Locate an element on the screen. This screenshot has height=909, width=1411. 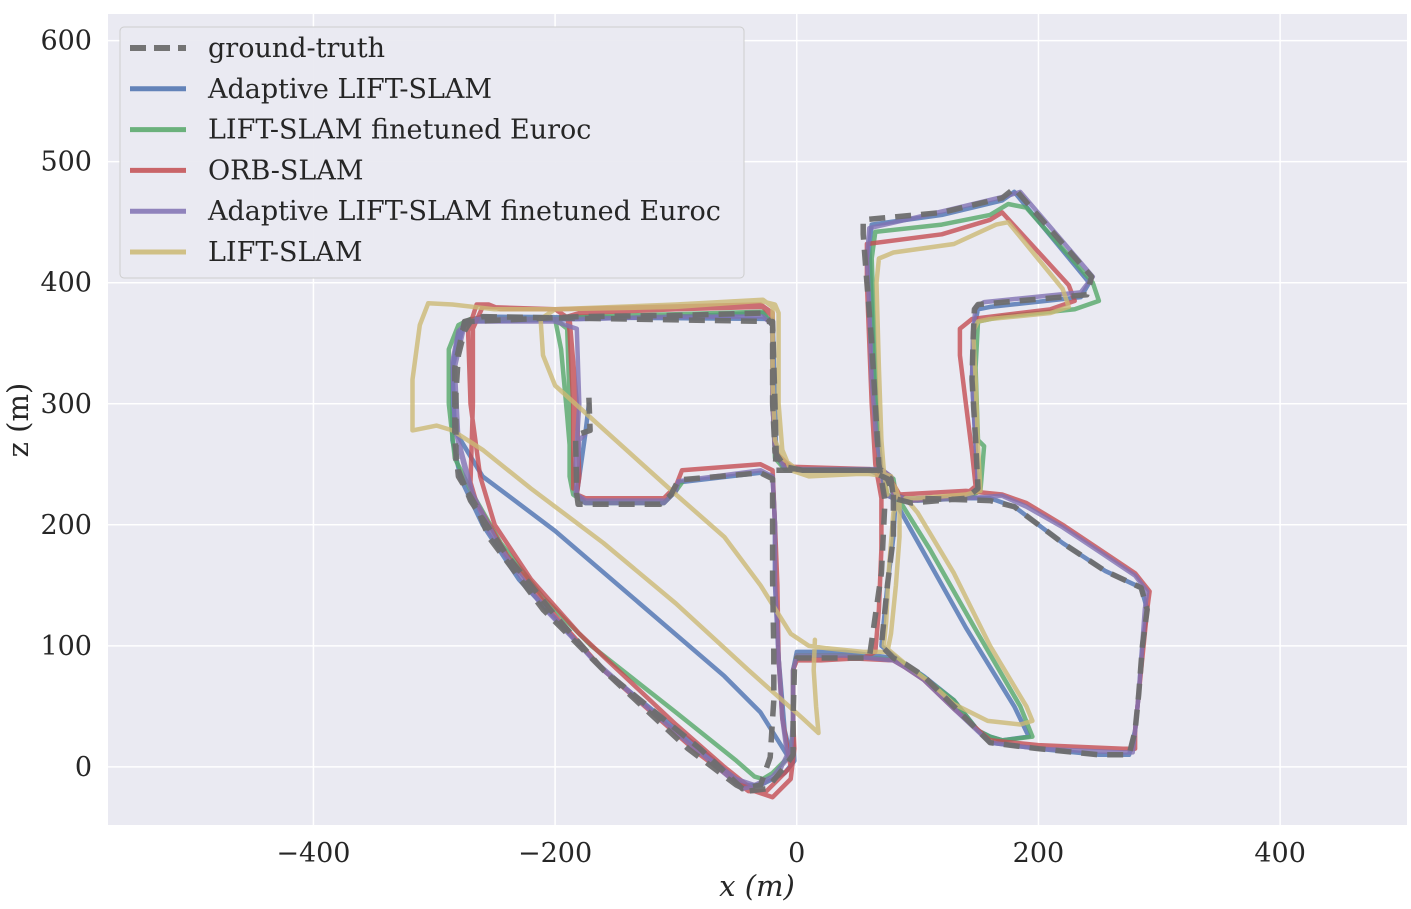
x-tick-label: −400 is located at coordinates (313, 853).